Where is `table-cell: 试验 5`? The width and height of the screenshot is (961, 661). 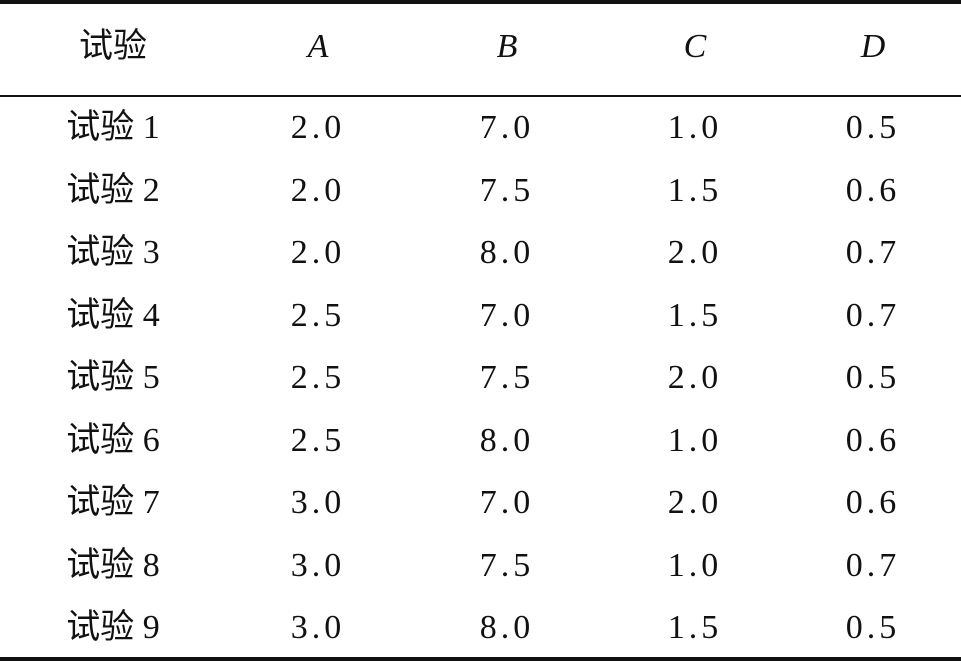
table-cell: 试验 5 is located at coordinates (113, 377).